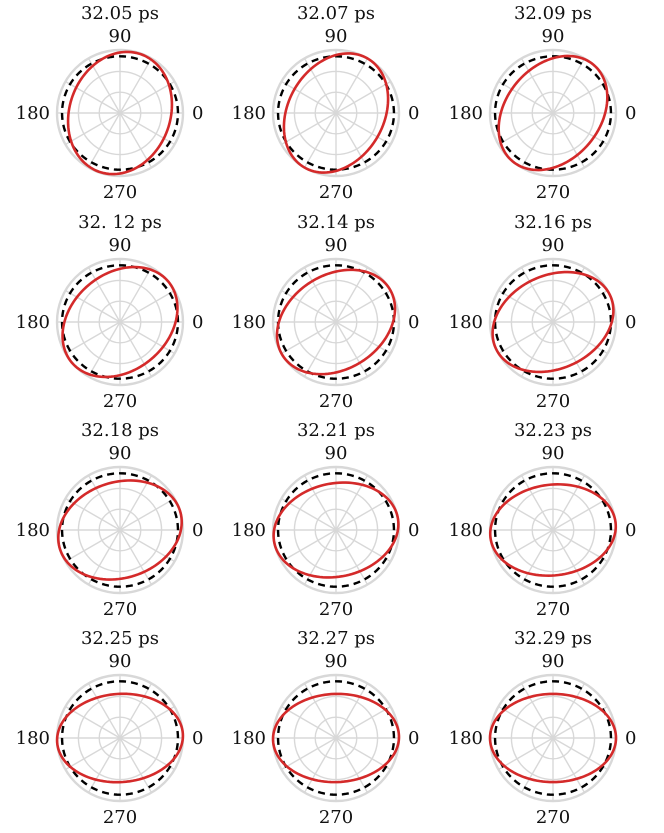  What do you see at coordinates (120, 222) in the screenshot?
I see `panel-title: 32. 12 ps` at bounding box center [120, 222].